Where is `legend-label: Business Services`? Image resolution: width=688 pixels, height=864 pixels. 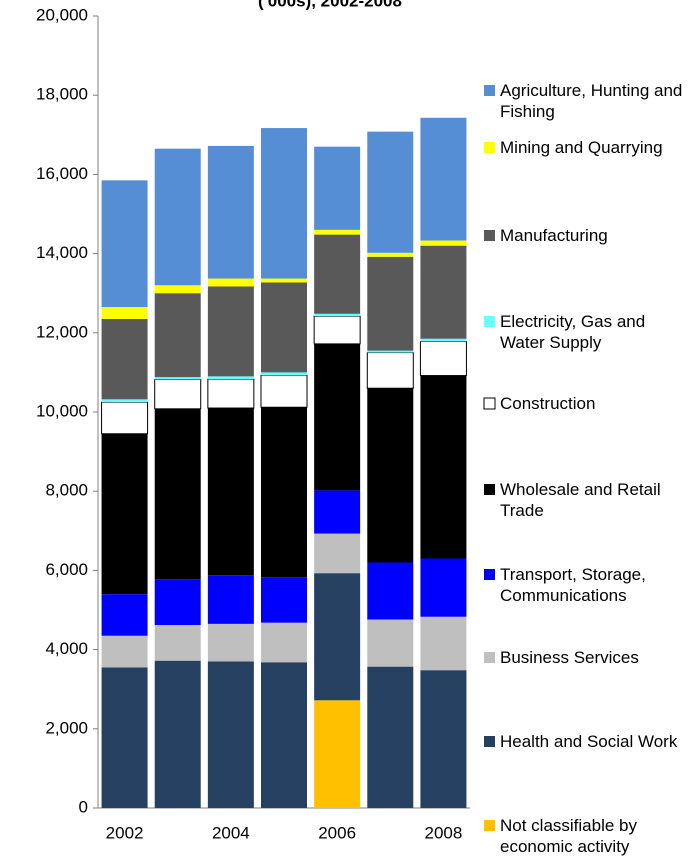 legend-label: Business Services is located at coordinates (569, 657).